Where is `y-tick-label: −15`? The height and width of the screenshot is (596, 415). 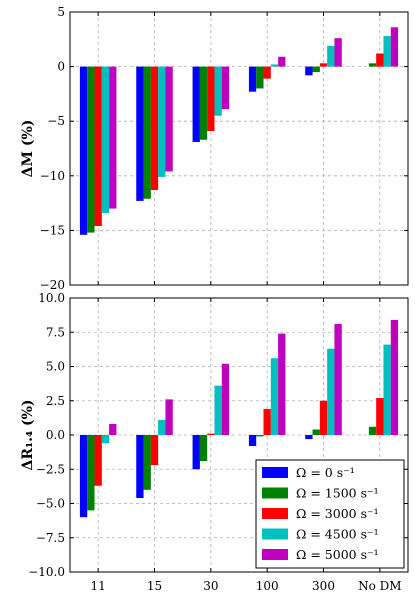
y-tick-label: −15 is located at coordinates (52, 230).